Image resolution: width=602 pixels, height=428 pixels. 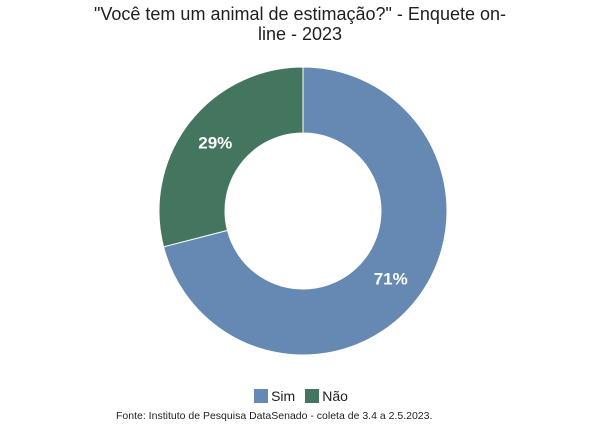 I want to click on legend-swatch-nao, so click(x=312, y=396).